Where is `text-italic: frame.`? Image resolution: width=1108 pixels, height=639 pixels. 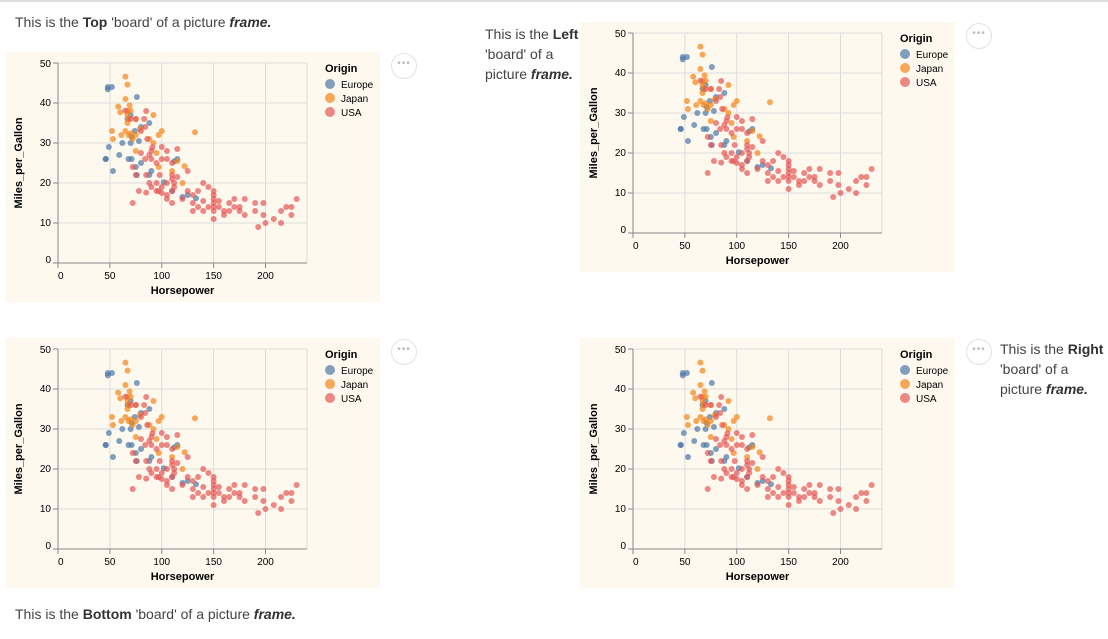 text-italic: frame. is located at coordinates (250, 22).